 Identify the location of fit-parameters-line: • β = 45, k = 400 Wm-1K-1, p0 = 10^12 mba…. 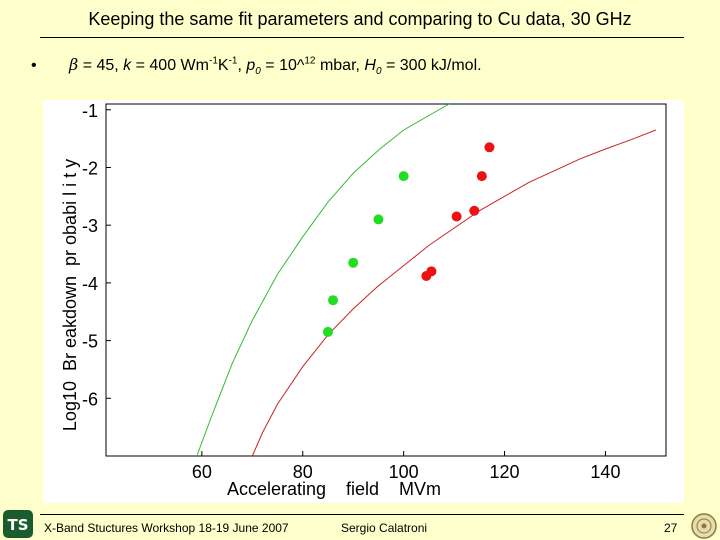
(256, 66).